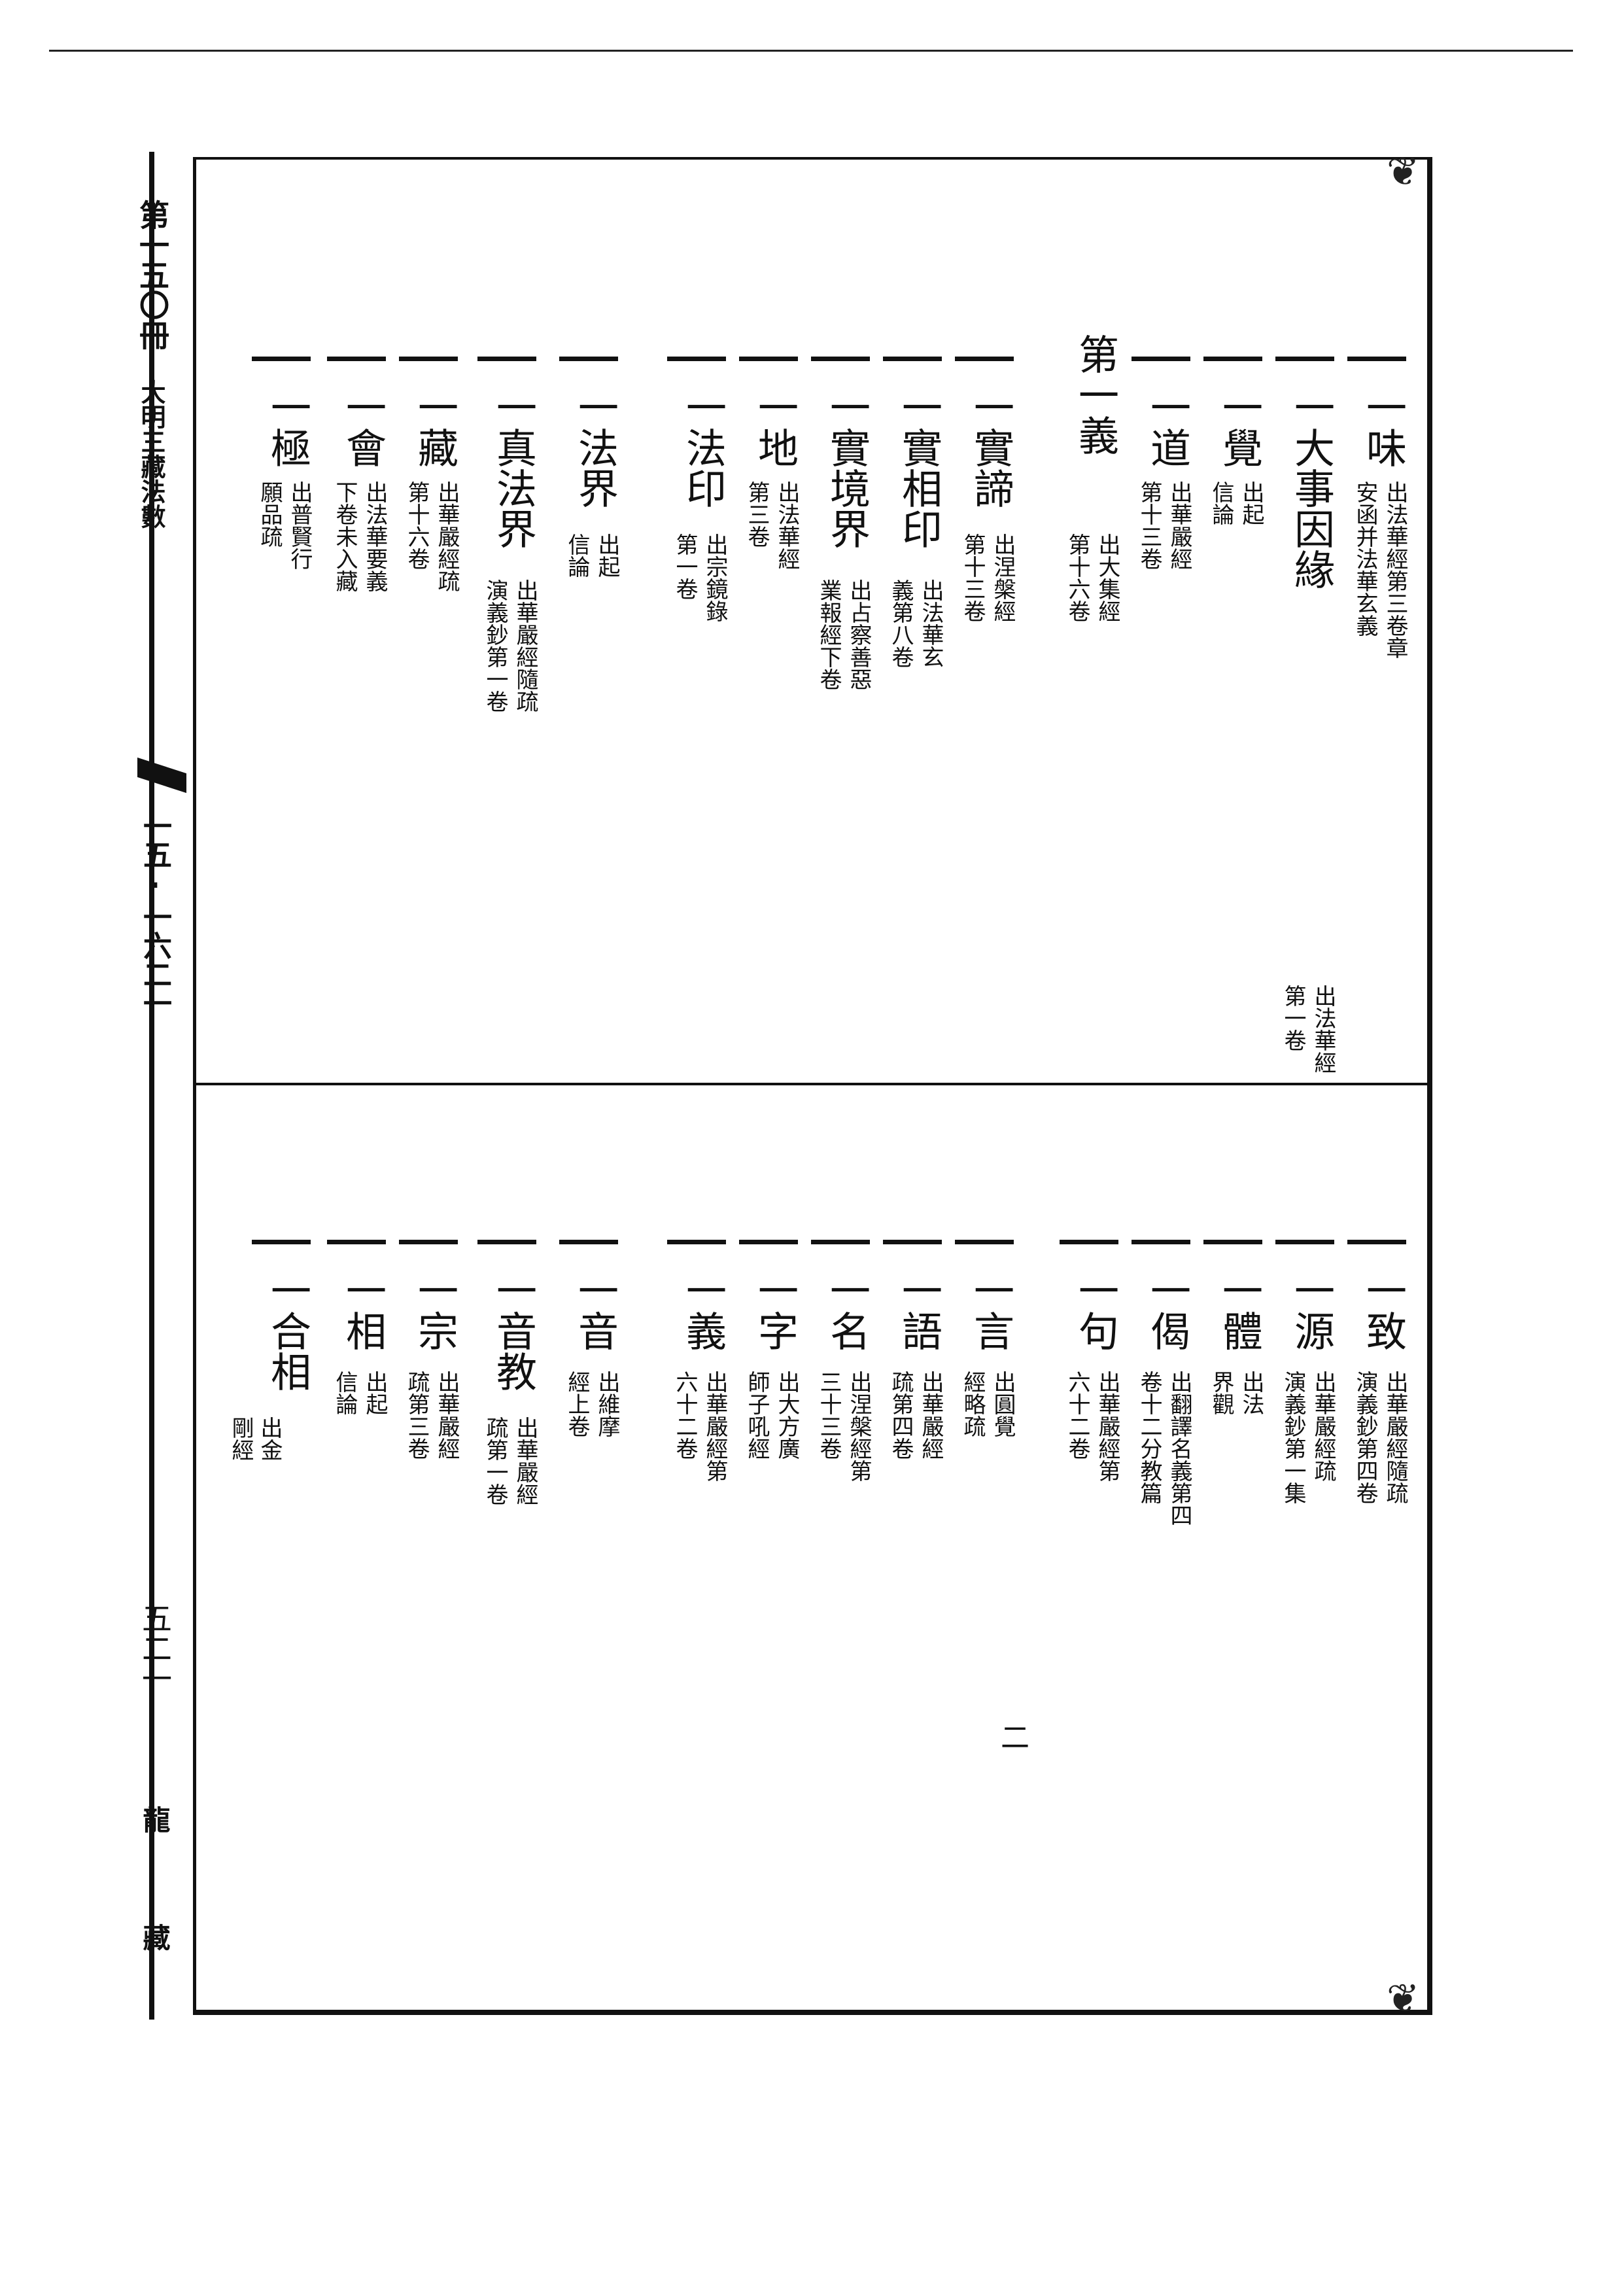 This screenshot has width=1624, height=2295. What do you see at coordinates (901, 1415) in the screenshot?
I see `entry-source: 疏第四卷` at bounding box center [901, 1415].